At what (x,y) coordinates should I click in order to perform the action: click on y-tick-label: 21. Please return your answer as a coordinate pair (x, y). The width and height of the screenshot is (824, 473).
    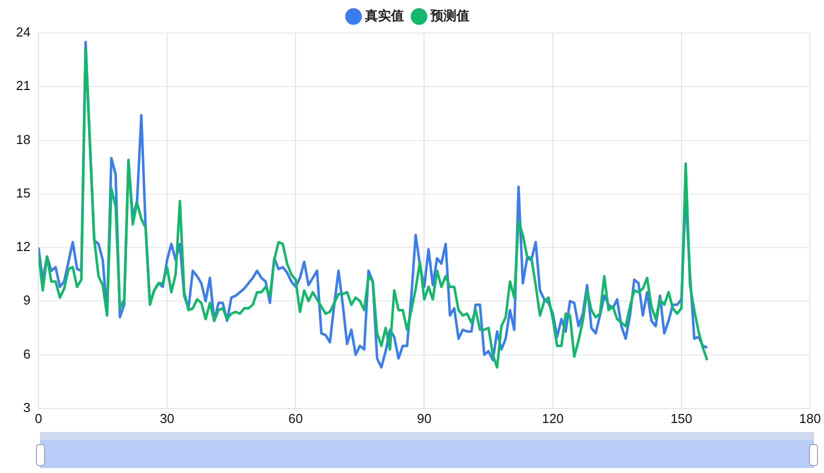
    Looking at the image, I should click on (23, 86).